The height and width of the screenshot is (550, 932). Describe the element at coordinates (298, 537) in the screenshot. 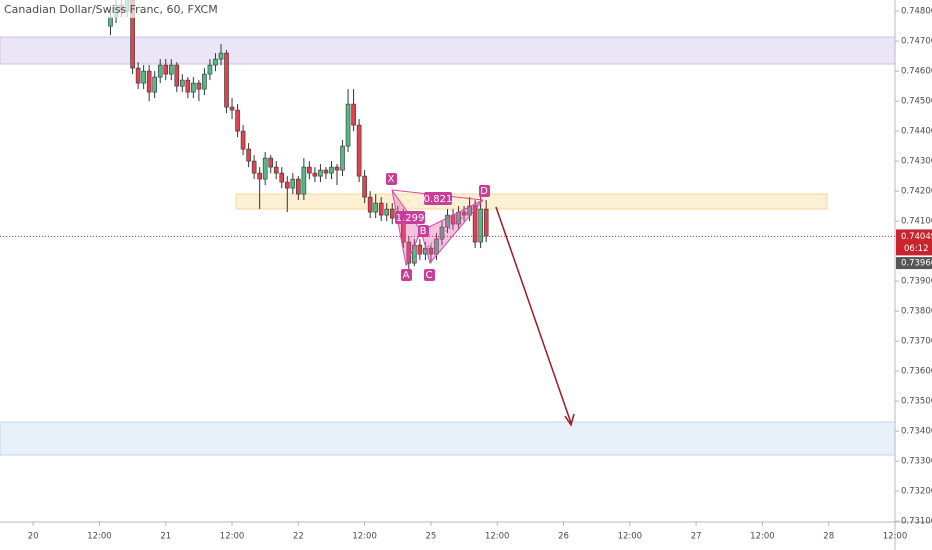

I see `x-tick-label: 22` at that location.